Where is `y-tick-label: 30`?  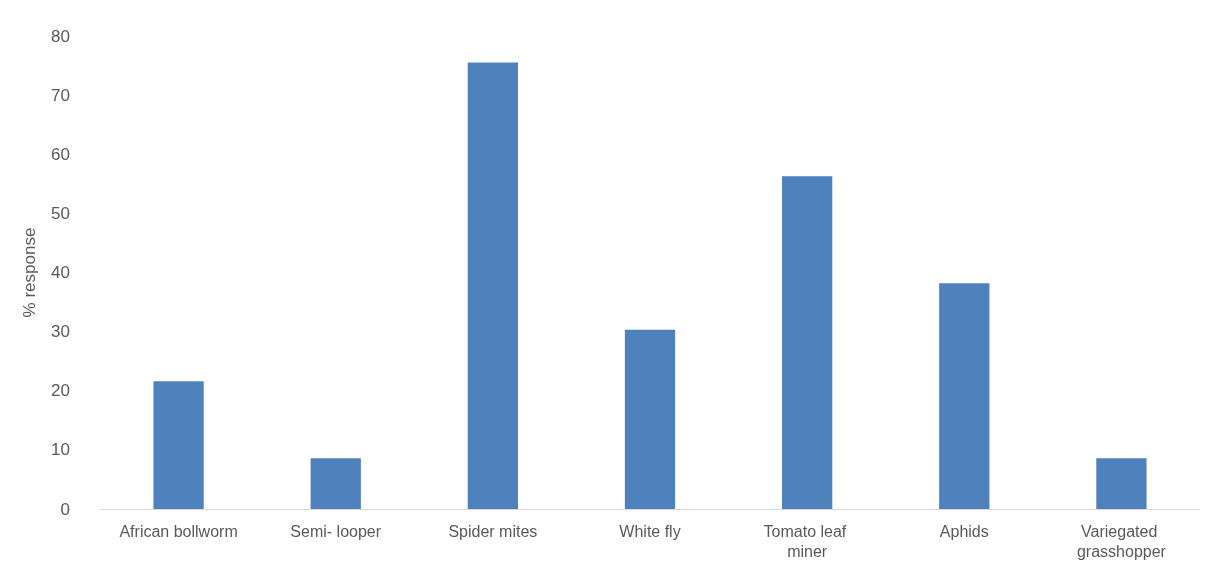
y-tick-label: 30 is located at coordinates (60, 332).